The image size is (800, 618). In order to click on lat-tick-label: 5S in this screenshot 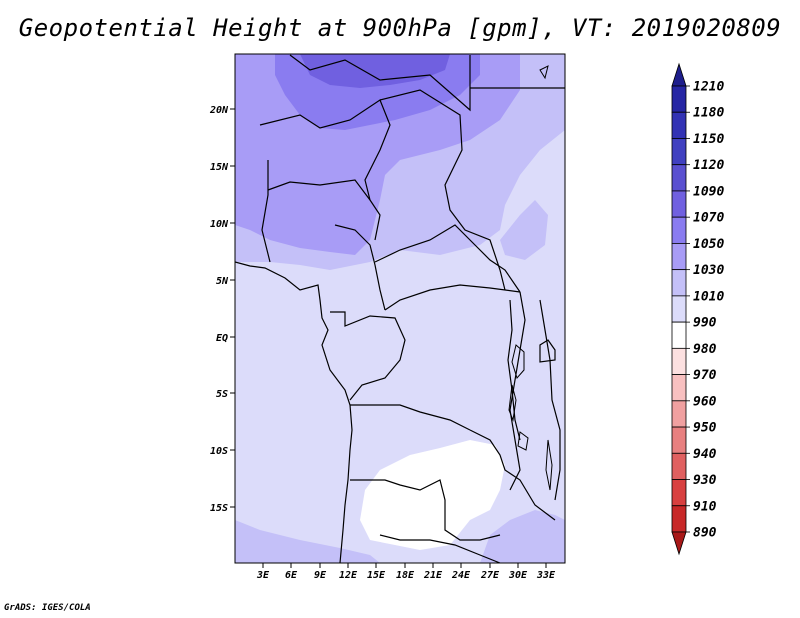, I will do `click(222, 394)`.